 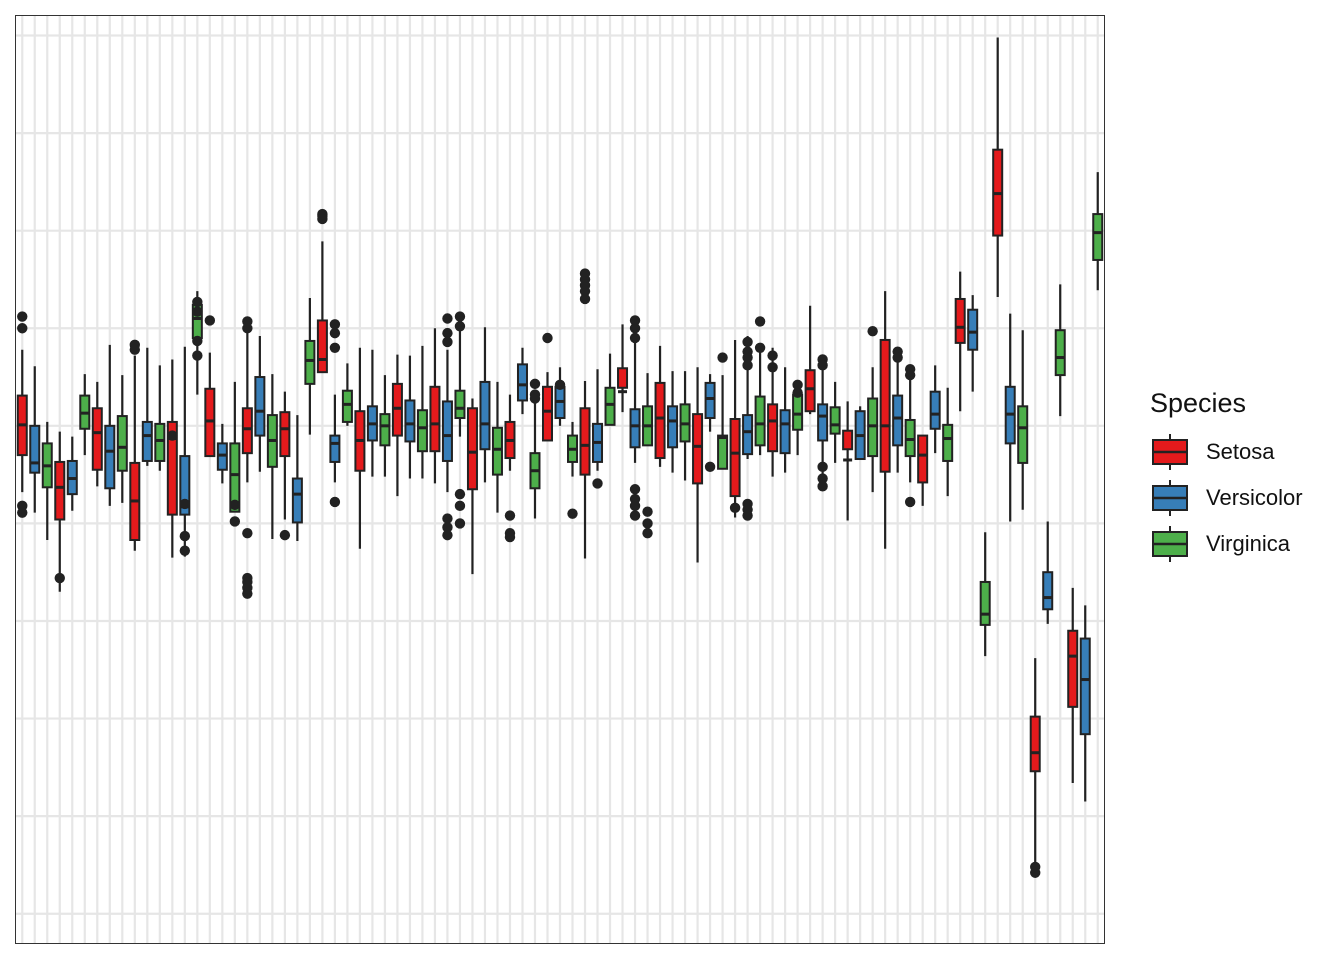 I want to click on legend-item: Versicolor, so click(x=1226, y=498).